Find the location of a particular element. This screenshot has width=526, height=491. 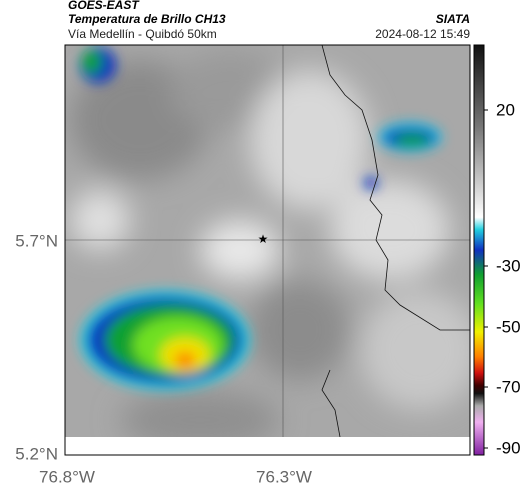

colorbar-label: -50 is located at coordinates (508, 326).